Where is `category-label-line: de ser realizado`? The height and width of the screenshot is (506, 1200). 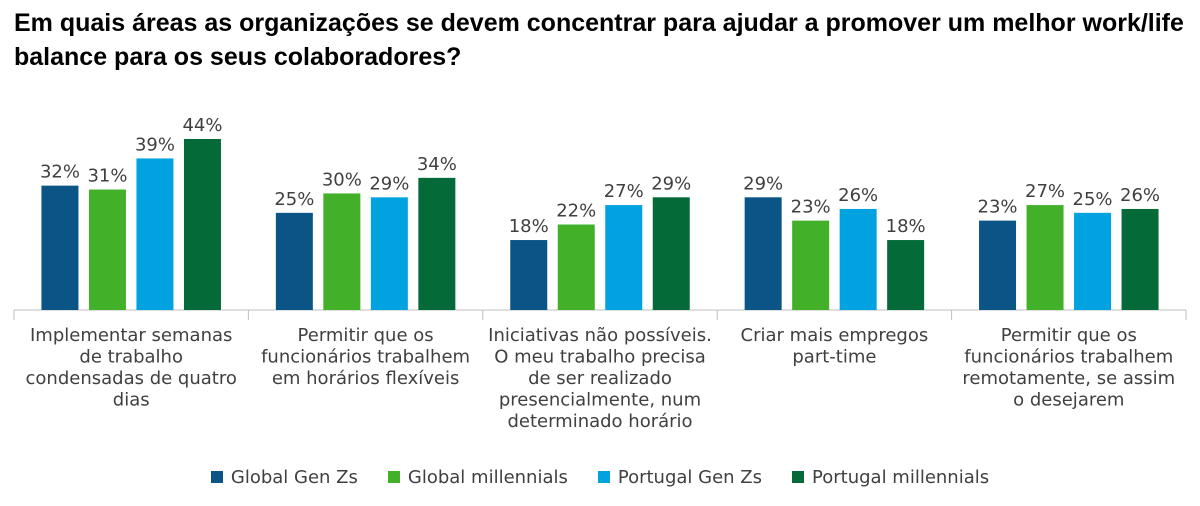
category-label-line: de ser realizado is located at coordinates (600, 378).